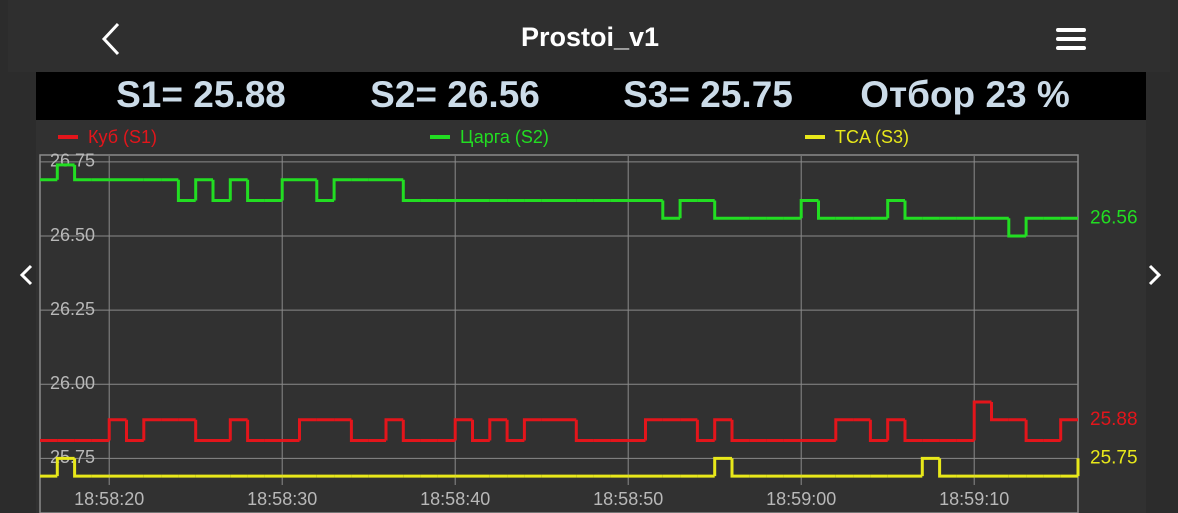 This screenshot has height=513, width=1178. What do you see at coordinates (282, 499) in the screenshot?
I see `x-tick-label: 18:58:30` at bounding box center [282, 499].